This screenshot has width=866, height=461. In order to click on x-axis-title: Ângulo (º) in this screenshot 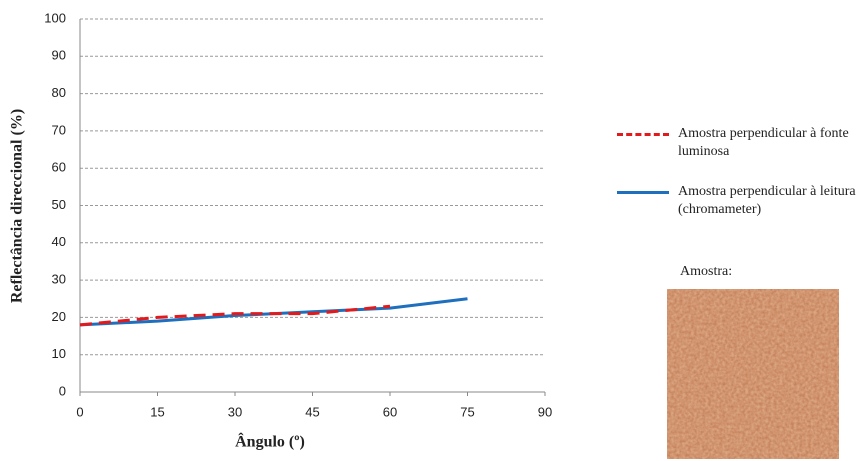, I will do `click(270, 441)`.